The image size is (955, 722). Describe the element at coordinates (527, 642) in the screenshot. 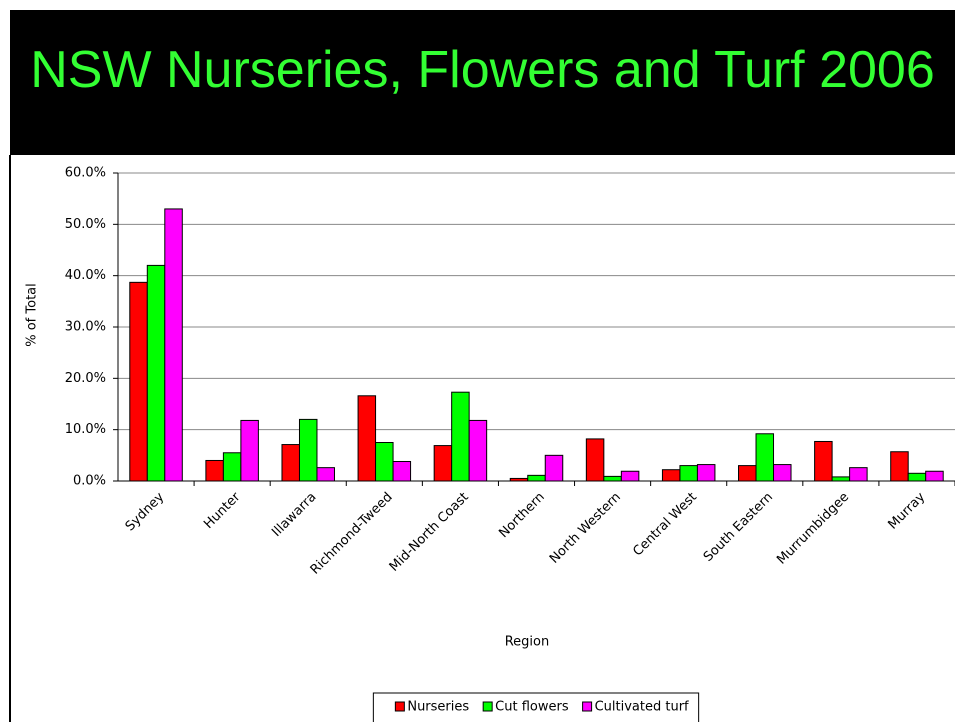

I see `x-axis-label: Region` at that location.